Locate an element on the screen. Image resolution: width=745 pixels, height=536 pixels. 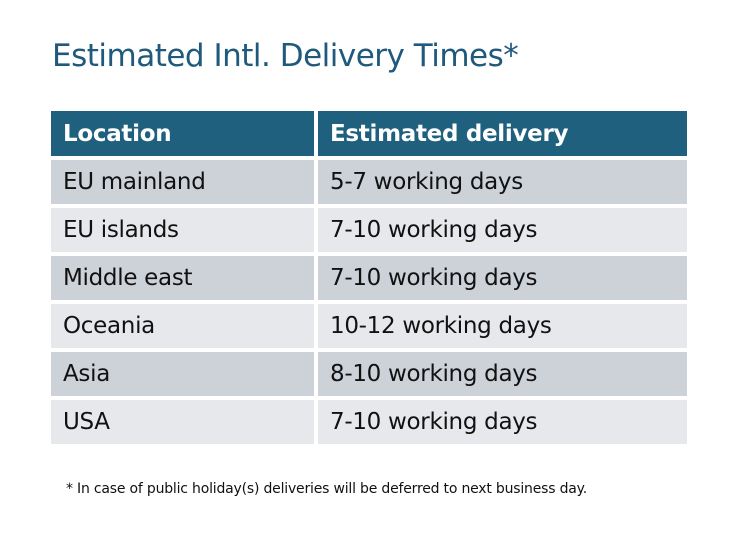
delivery-cell: 5-7 working days is located at coordinates (502, 182).